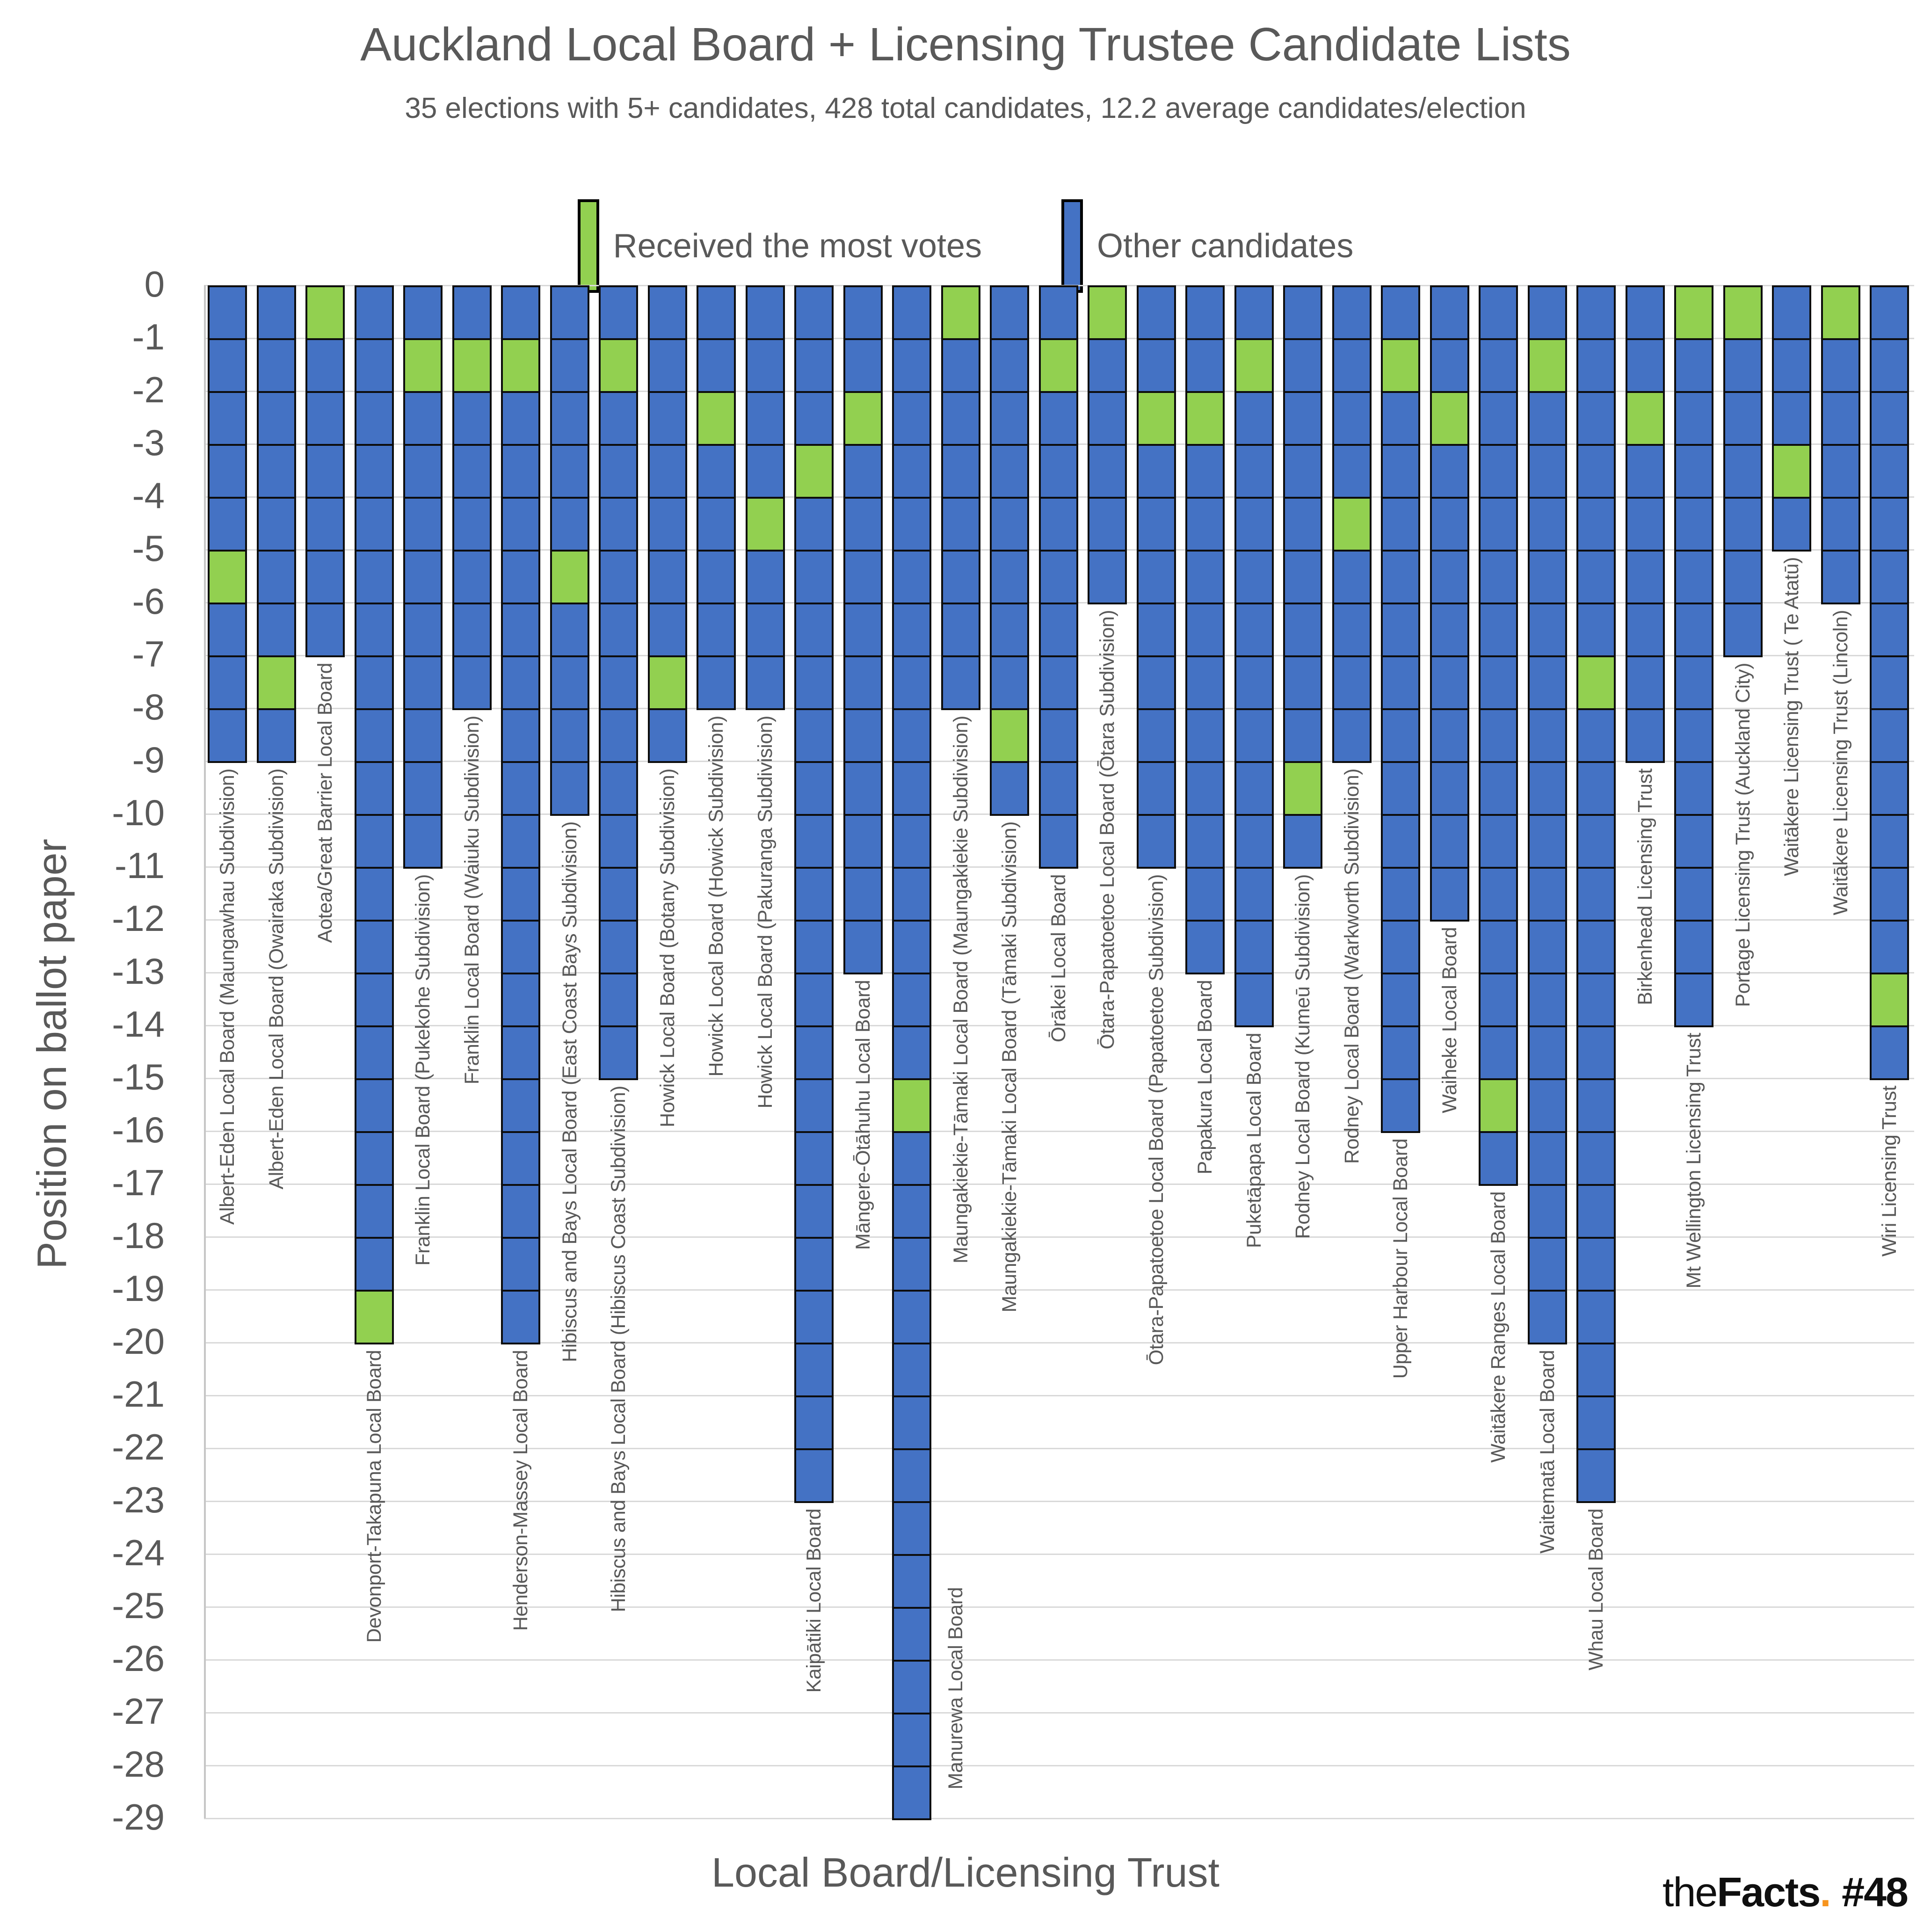 Image resolution: width=1931 pixels, height=1932 pixels. Describe the element at coordinates (1225, 246) in the screenshot. I see `legend-label-other: Other candidates` at that location.